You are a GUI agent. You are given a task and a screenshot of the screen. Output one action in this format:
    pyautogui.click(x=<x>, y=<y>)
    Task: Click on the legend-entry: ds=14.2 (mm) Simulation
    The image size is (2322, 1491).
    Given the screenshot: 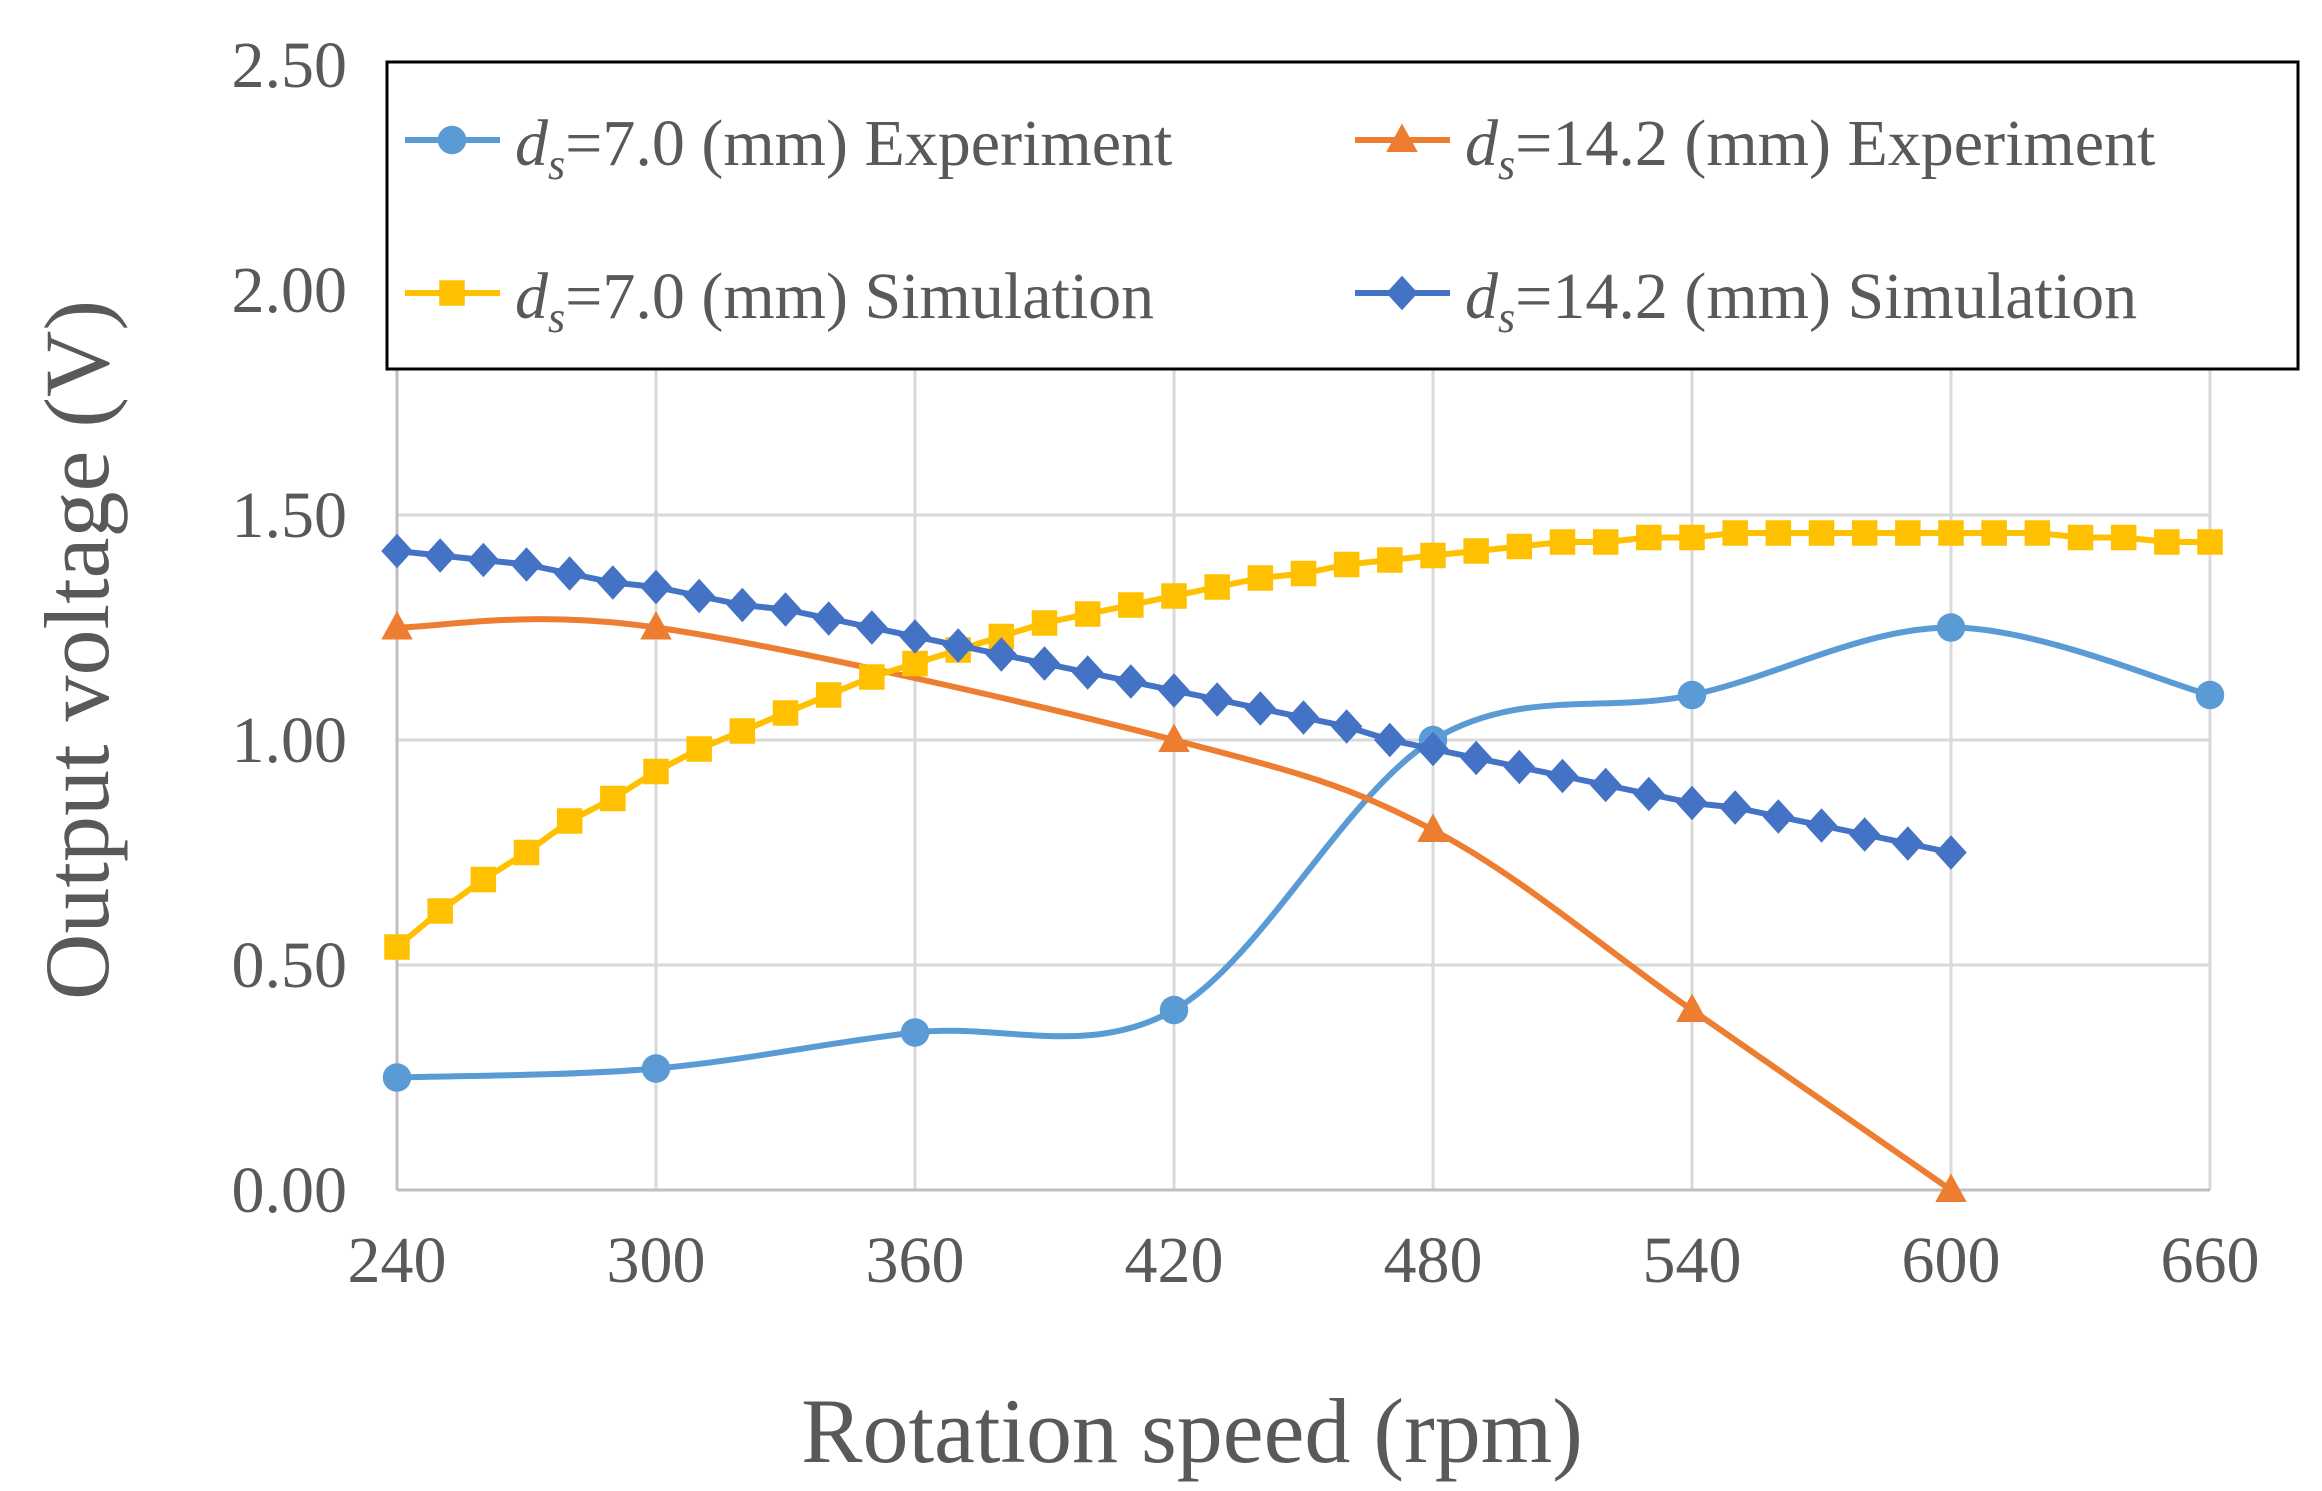 What is the action you would take?
    pyautogui.click(x=1746, y=301)
    